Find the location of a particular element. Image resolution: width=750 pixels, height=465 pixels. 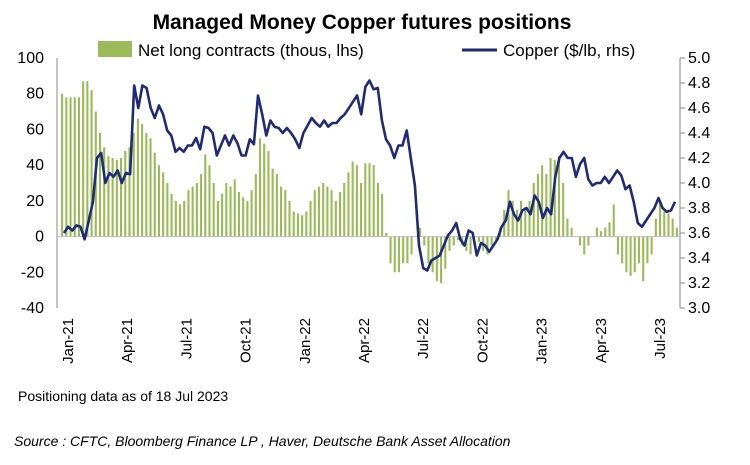

y-right-tick-label: 3.2 is located at coordinates (699, 283).